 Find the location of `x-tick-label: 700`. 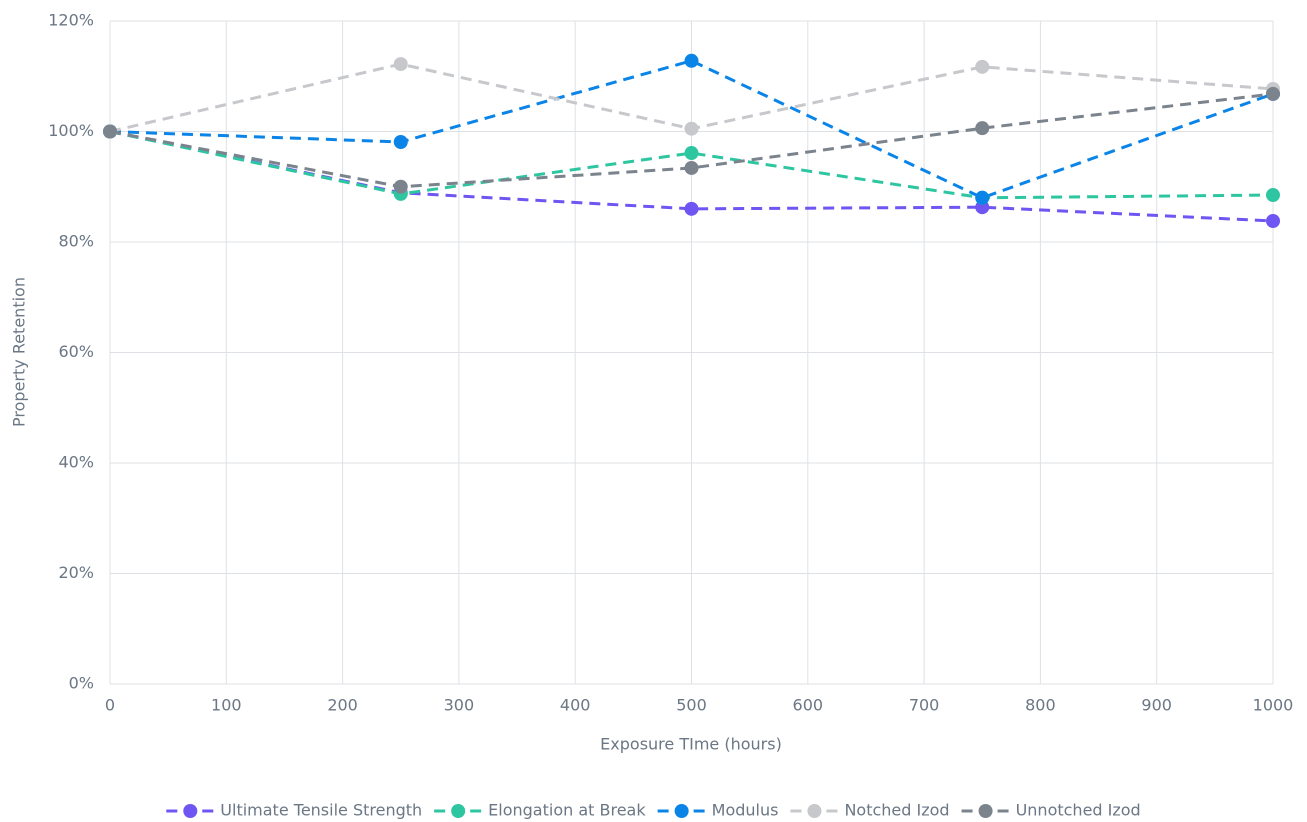

x-tick-label: 700 is located at coordinates (924, 705).